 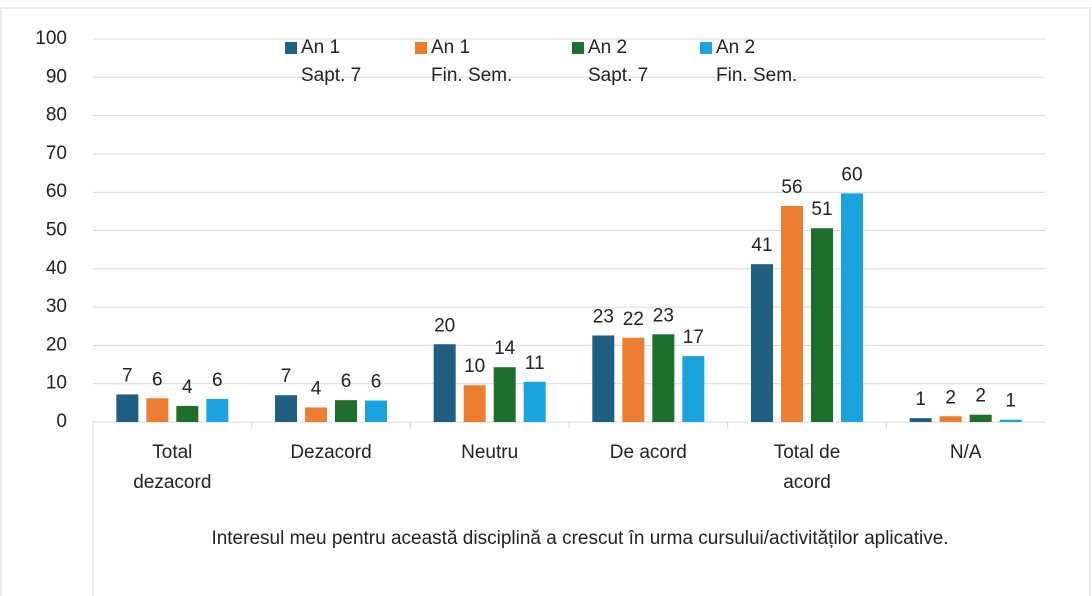 What do you see at coordinates (172, 467) in the screenshot?
I see `x-tick-label: Total dezacord` at bounding box center [172, 467].